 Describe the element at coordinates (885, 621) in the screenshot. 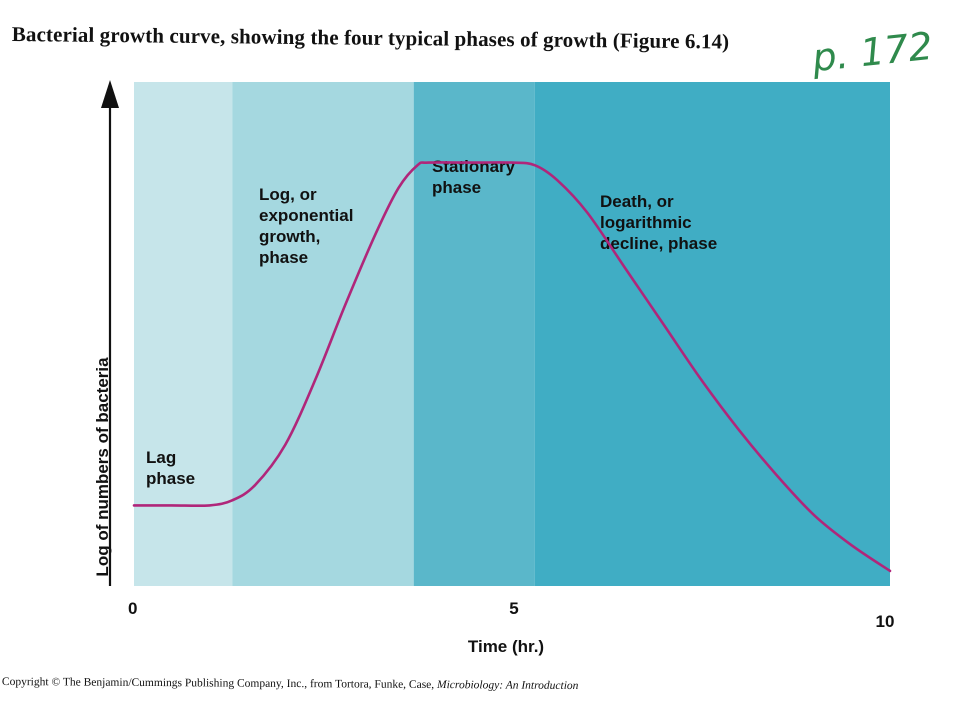

I see `x-tick-label-10: 10` at that location.